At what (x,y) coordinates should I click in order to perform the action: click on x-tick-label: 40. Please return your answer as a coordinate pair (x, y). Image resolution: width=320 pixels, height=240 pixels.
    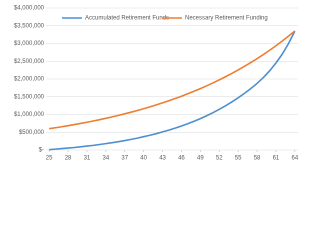
    Looking at the image, I should click on (143, 159).